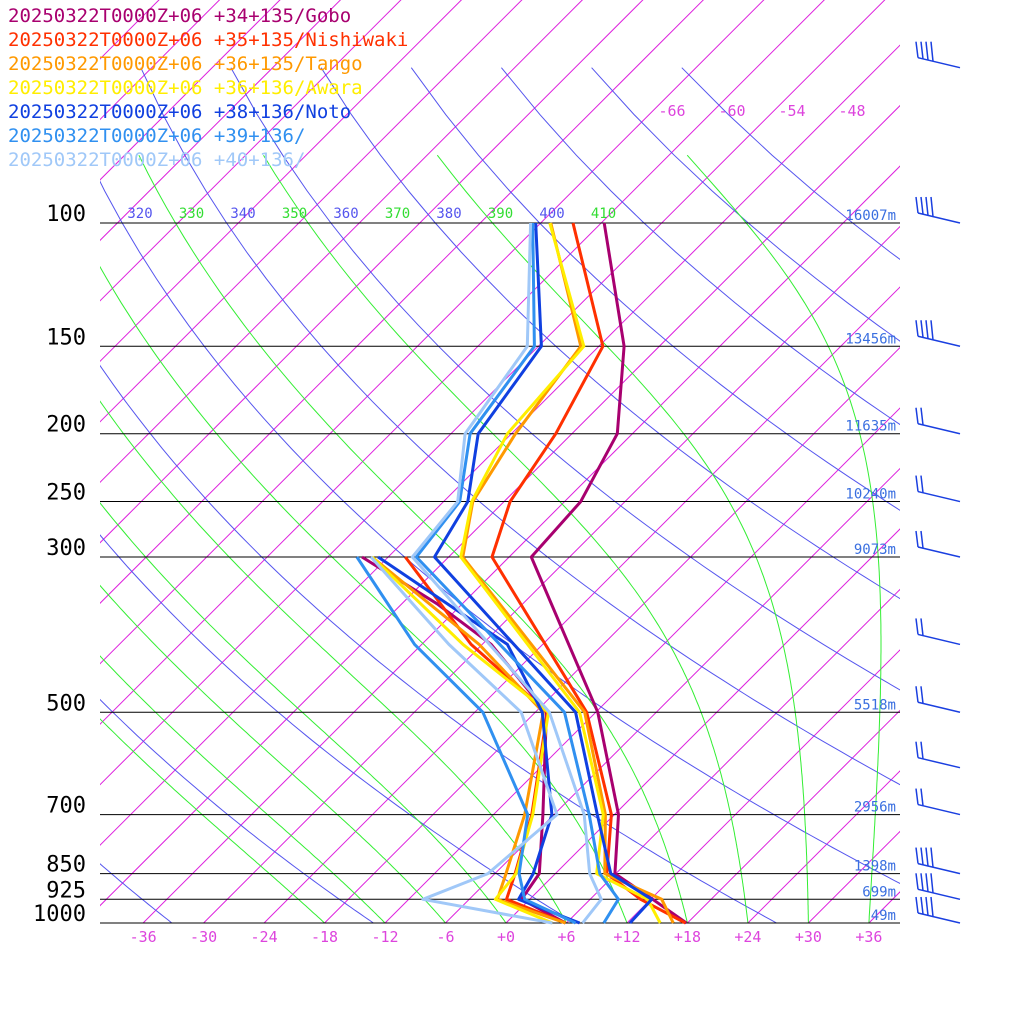  What do you see at coordinates (208, 40) in the screenshot?
I see `legend-item: 20250322T0000Z+06 +35+135/Nishiwaki` at bounding box center [208, 40].